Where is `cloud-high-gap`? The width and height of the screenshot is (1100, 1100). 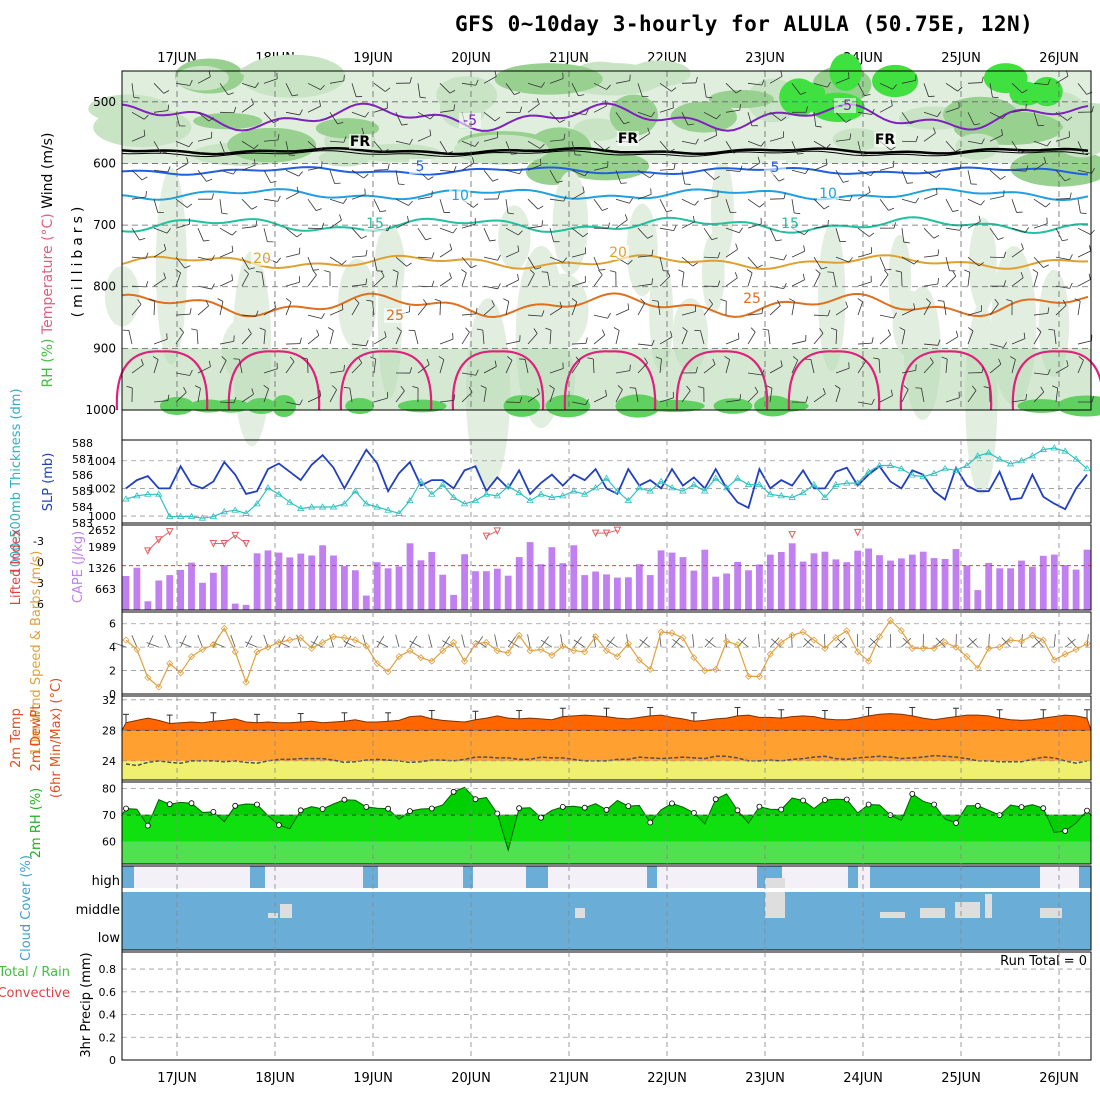
cloud-high-gap is located at coordinates (652, 877).